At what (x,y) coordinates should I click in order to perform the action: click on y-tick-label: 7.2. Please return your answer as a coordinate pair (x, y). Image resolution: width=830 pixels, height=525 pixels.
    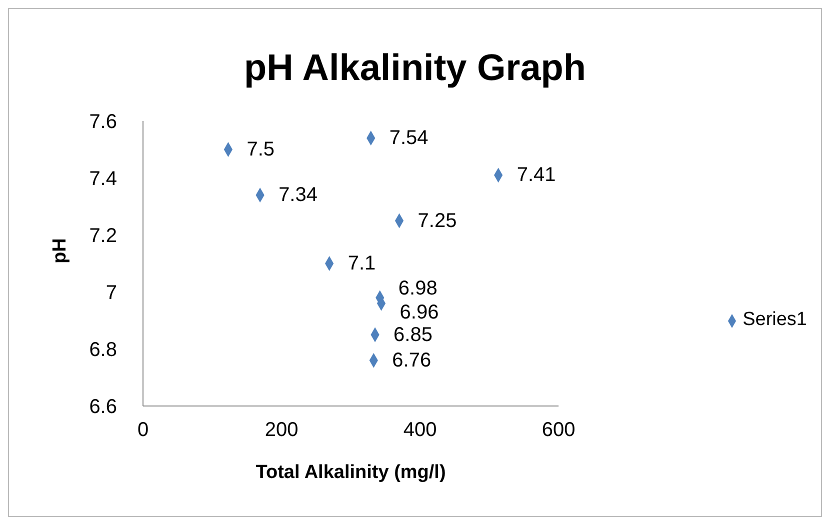
    Looking at the image, I should click on (103, 236).